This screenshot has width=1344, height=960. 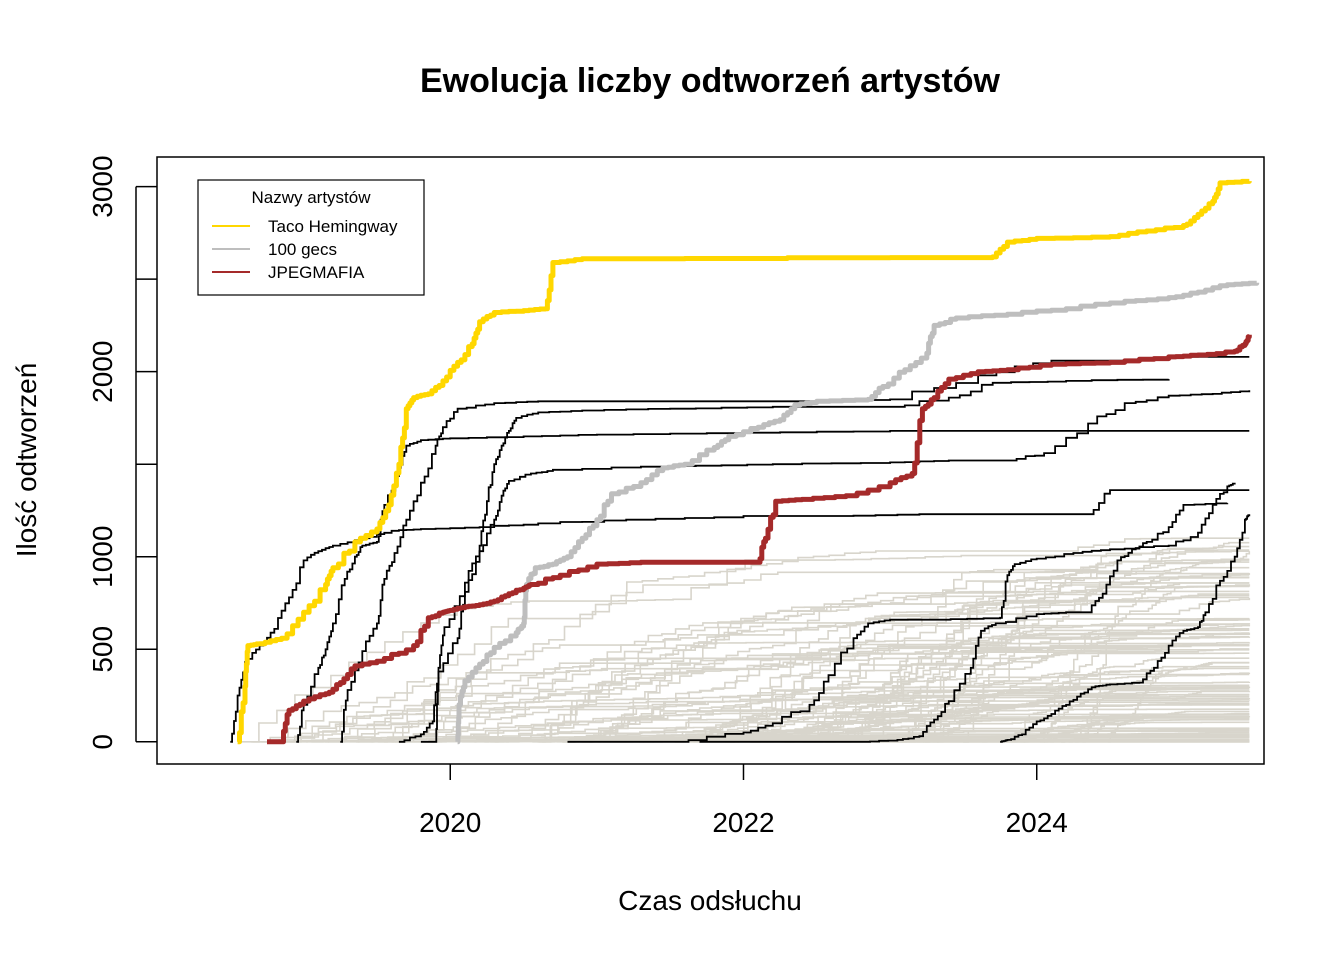 I want to click on x-tick-label: 2024, so click(x=1037, y=822).